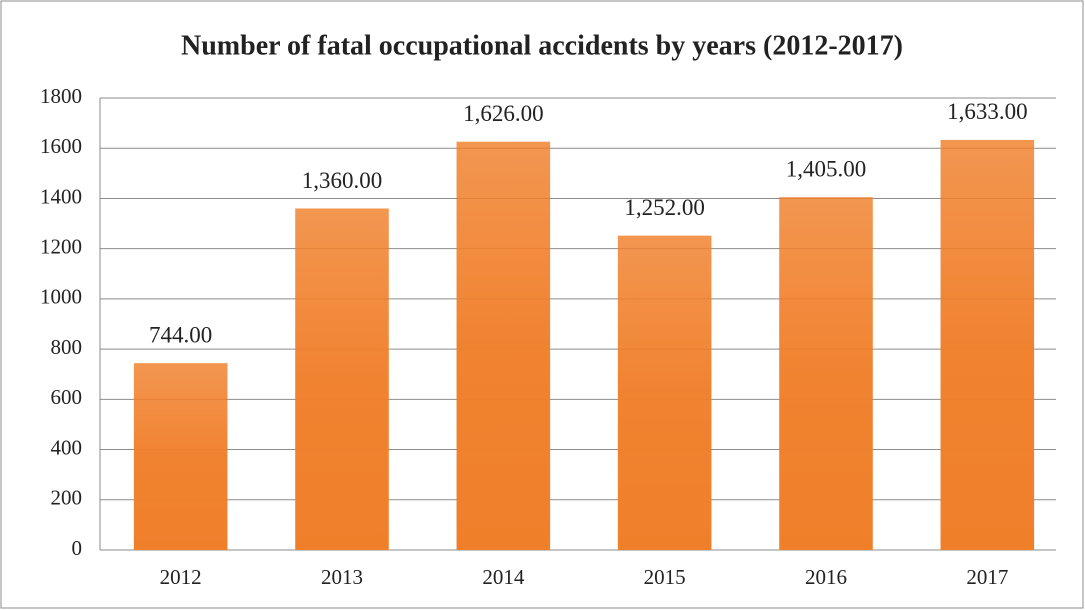 The width and height of the screenshot is (1085, 610). Describe the element at coordinates (67, 498) in the screenshot. I see `y-tick-label: 200` at that location.